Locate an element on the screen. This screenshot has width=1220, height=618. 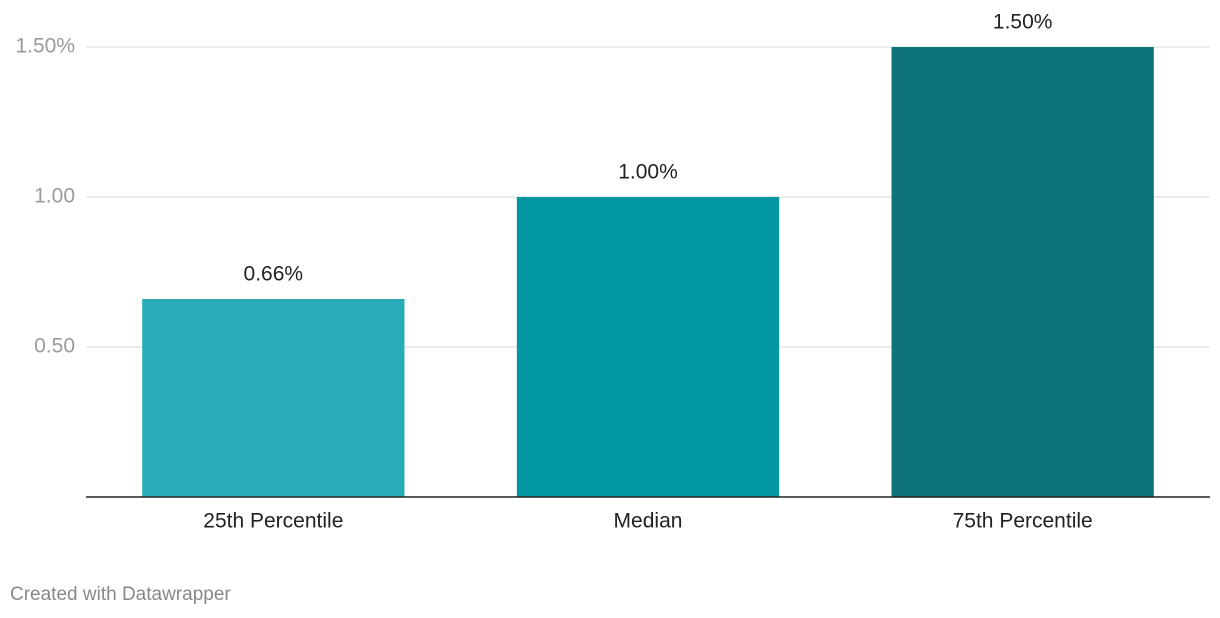
footer: Created with Datawrapper is located at coordinates (120, 594).